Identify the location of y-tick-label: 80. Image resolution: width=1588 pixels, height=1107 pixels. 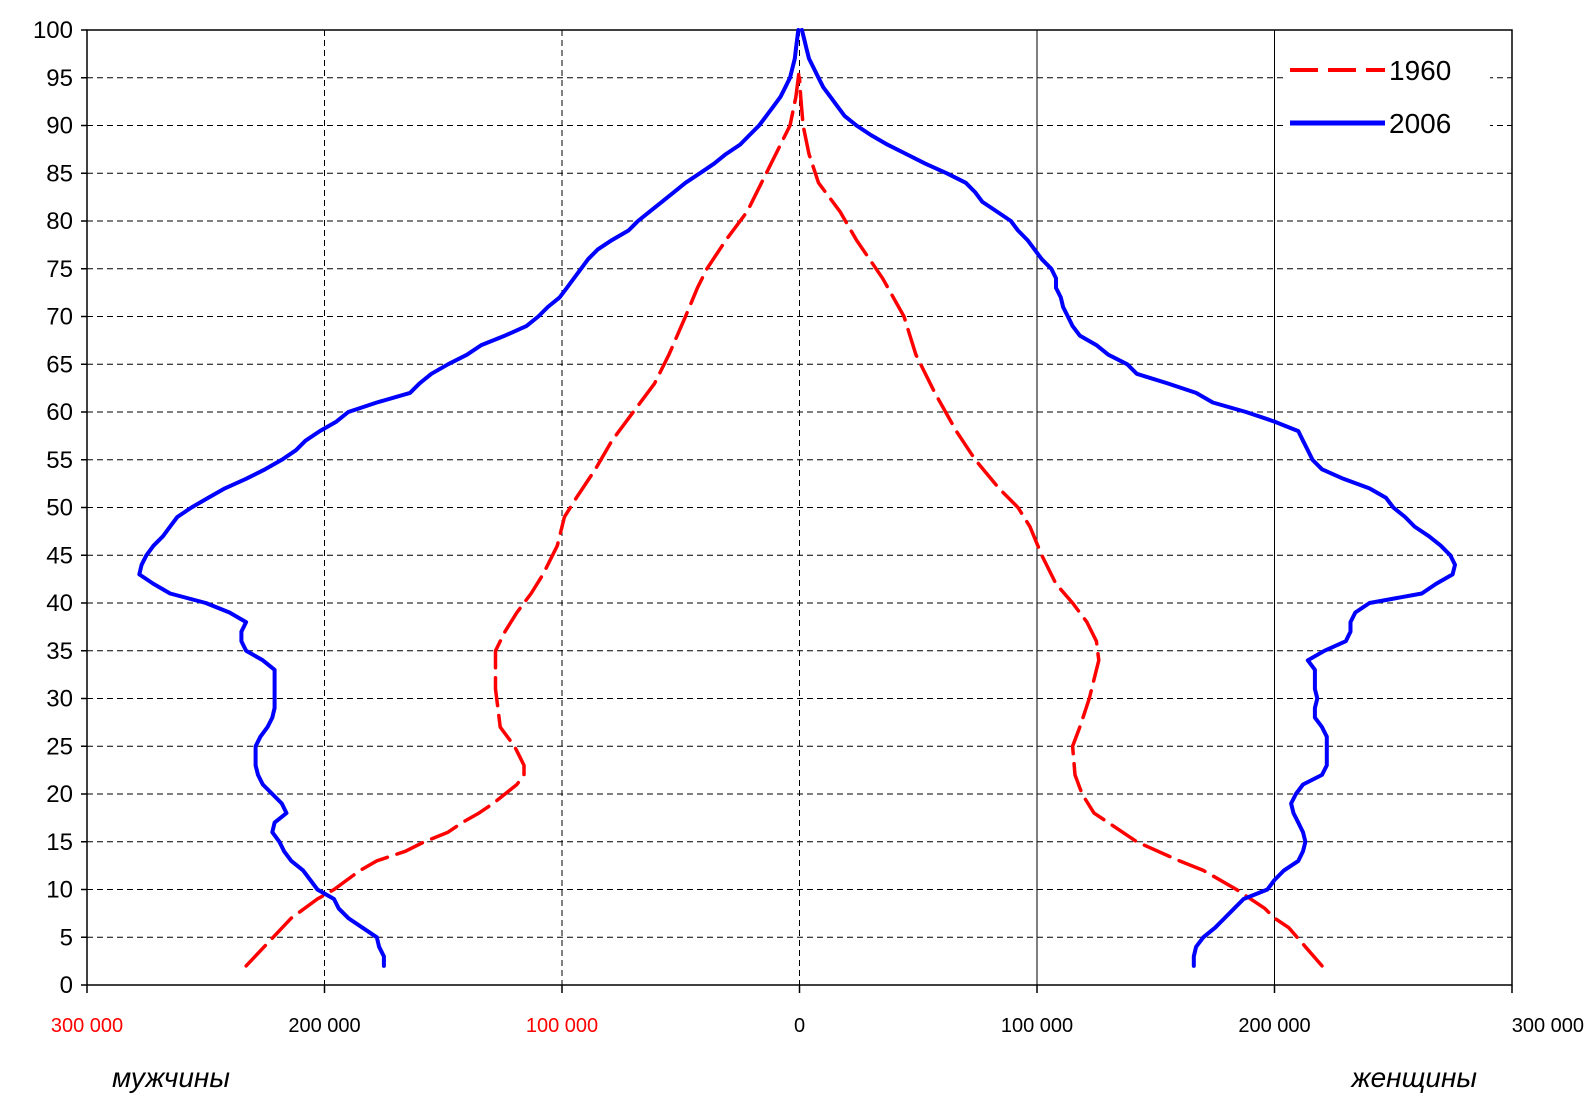
(59, 221).